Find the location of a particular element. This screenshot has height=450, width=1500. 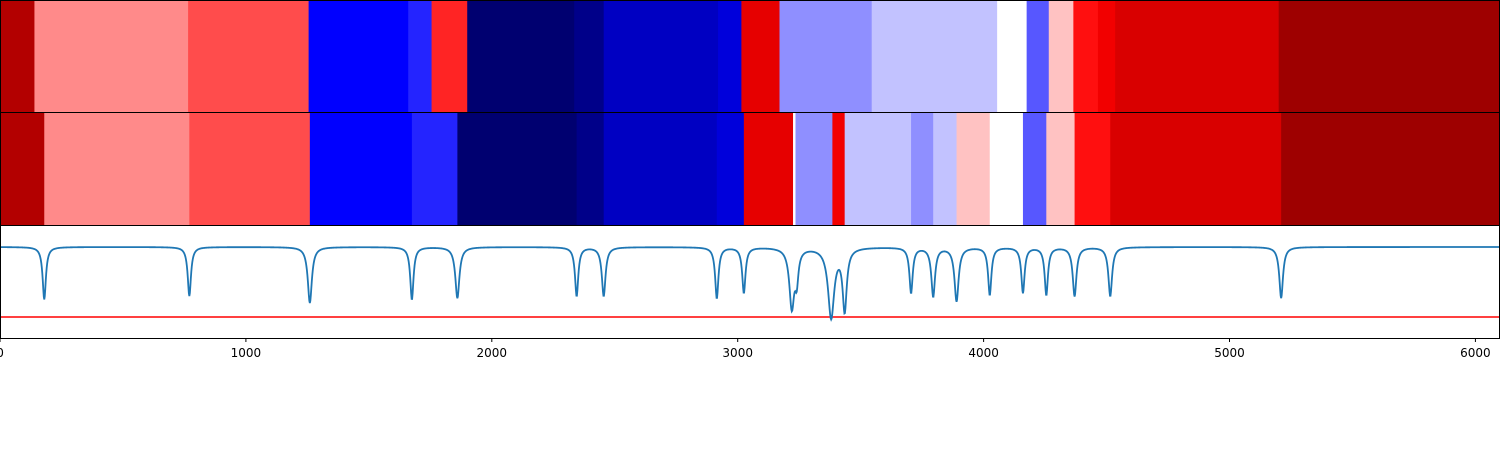

x-tick-label: 5000 is located at coordinates (1229, 353).